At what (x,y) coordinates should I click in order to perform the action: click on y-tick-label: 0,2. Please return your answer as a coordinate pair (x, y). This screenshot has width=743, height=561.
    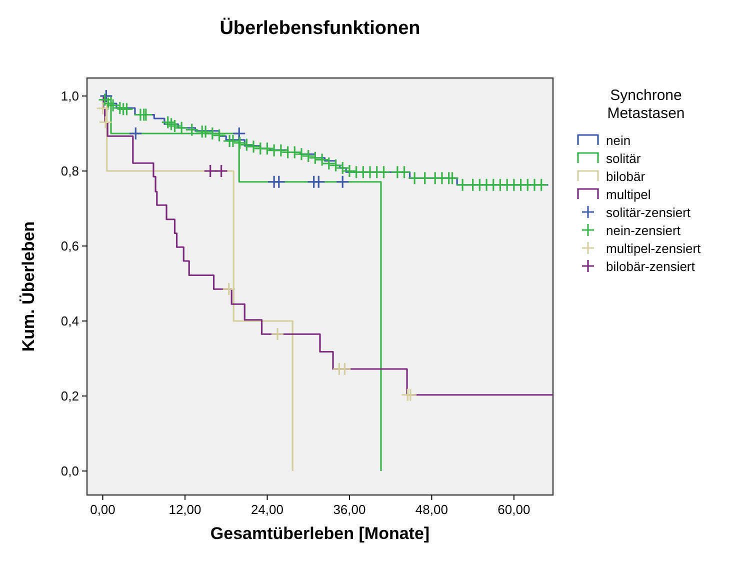
    Looking at the image, I should click on (69, 396).